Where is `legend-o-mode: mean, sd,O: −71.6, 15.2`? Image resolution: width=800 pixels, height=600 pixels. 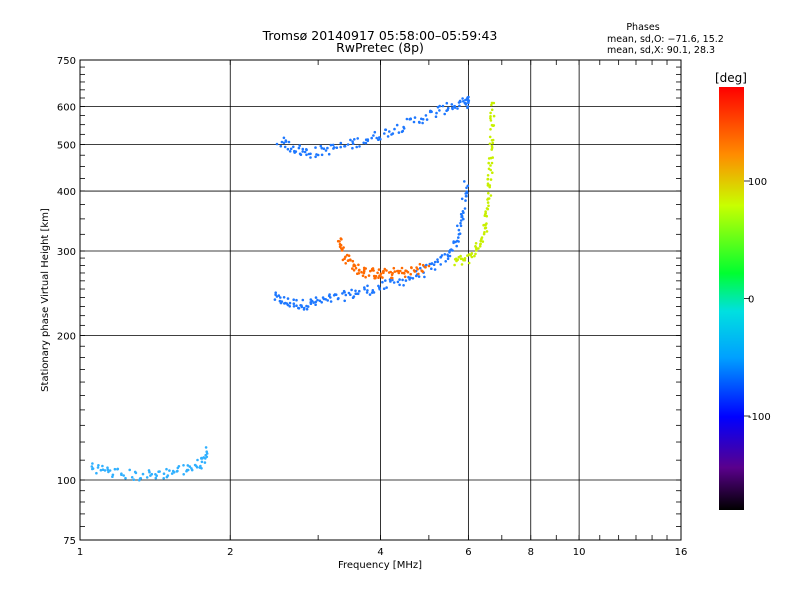
legend-o-mode: mean, sd,O: −71.6, 15.2 is located at coordinates (665, 39).